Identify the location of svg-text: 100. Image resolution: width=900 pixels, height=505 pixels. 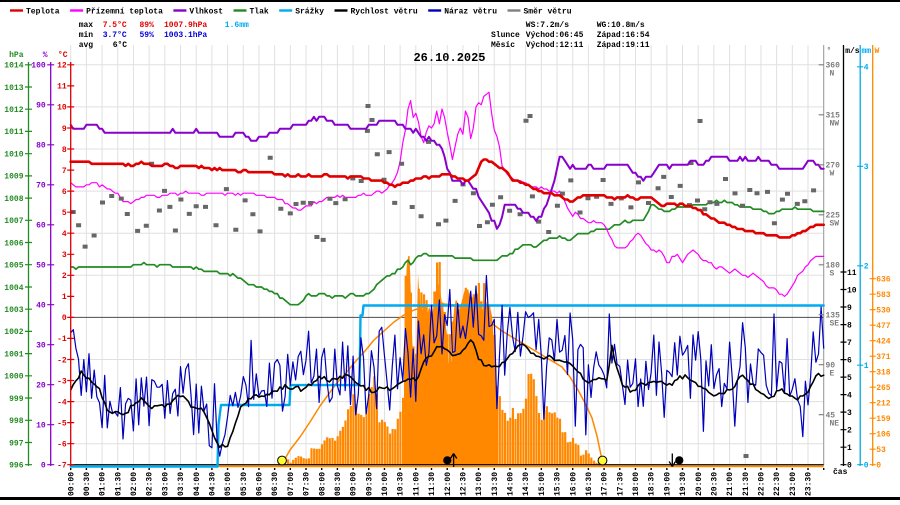
(38, 66).